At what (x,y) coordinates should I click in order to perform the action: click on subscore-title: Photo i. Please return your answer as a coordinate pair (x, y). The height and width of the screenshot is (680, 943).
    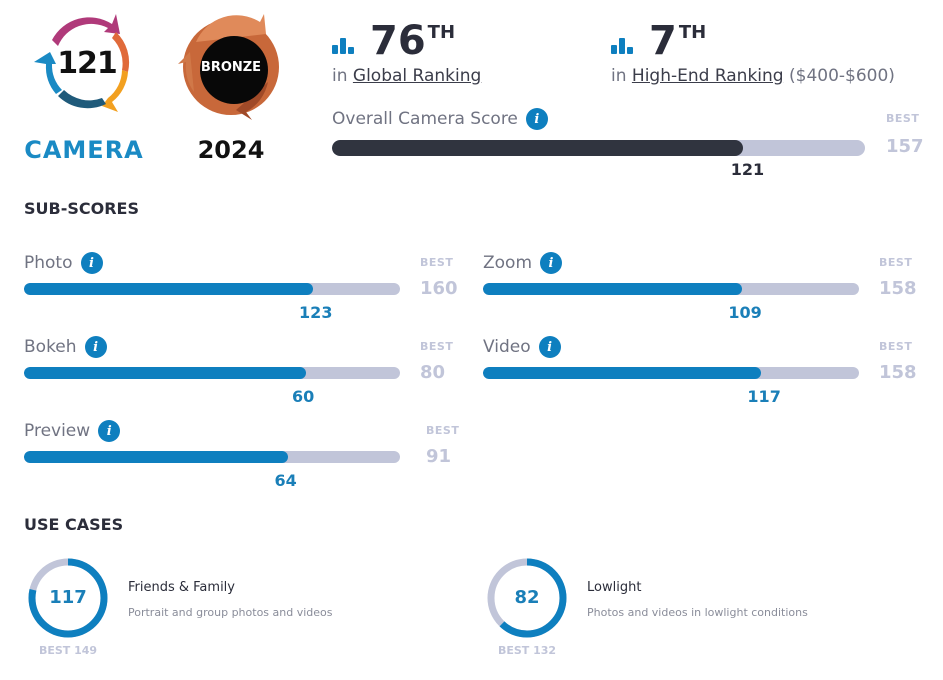
    Looking at the image, I should click on (63, 263).